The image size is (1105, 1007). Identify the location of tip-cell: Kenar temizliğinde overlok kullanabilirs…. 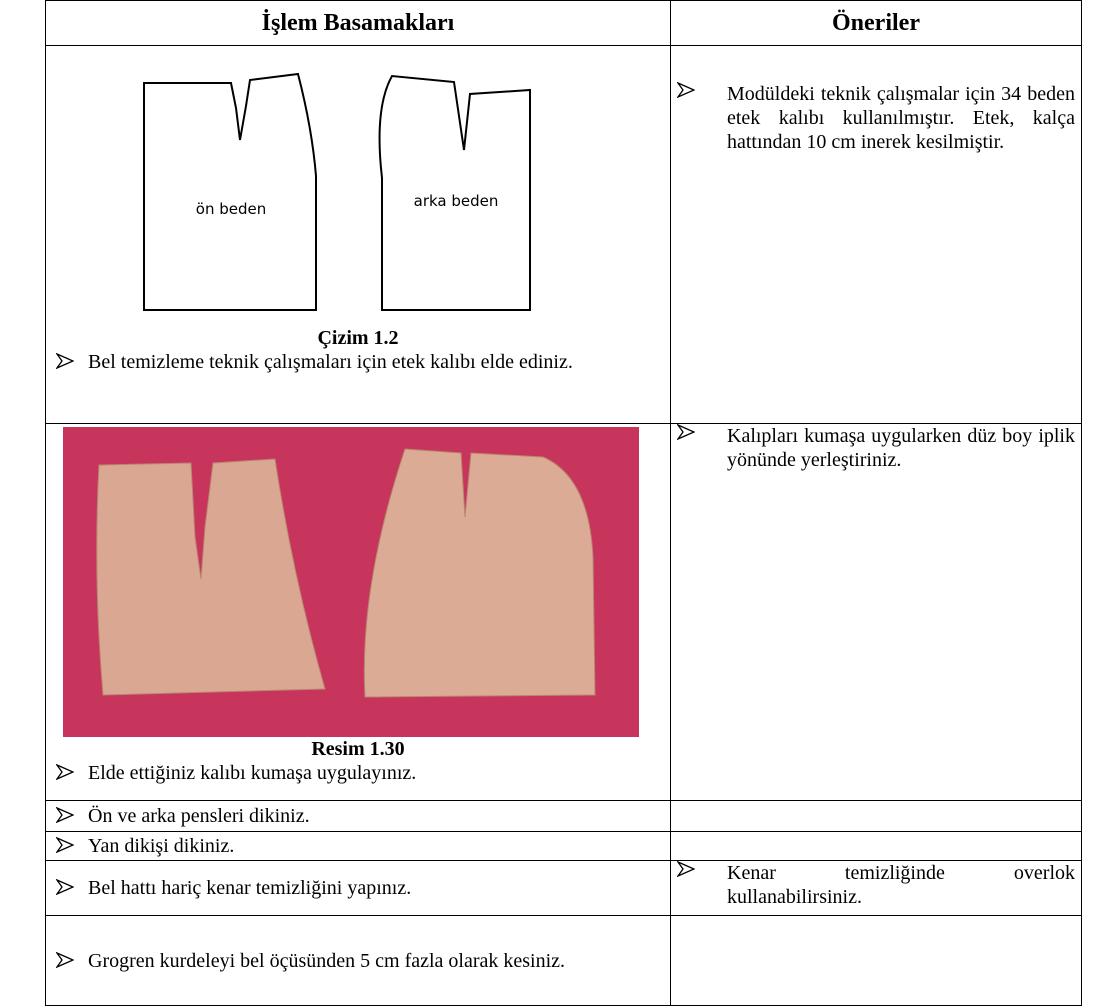
(876, 888).